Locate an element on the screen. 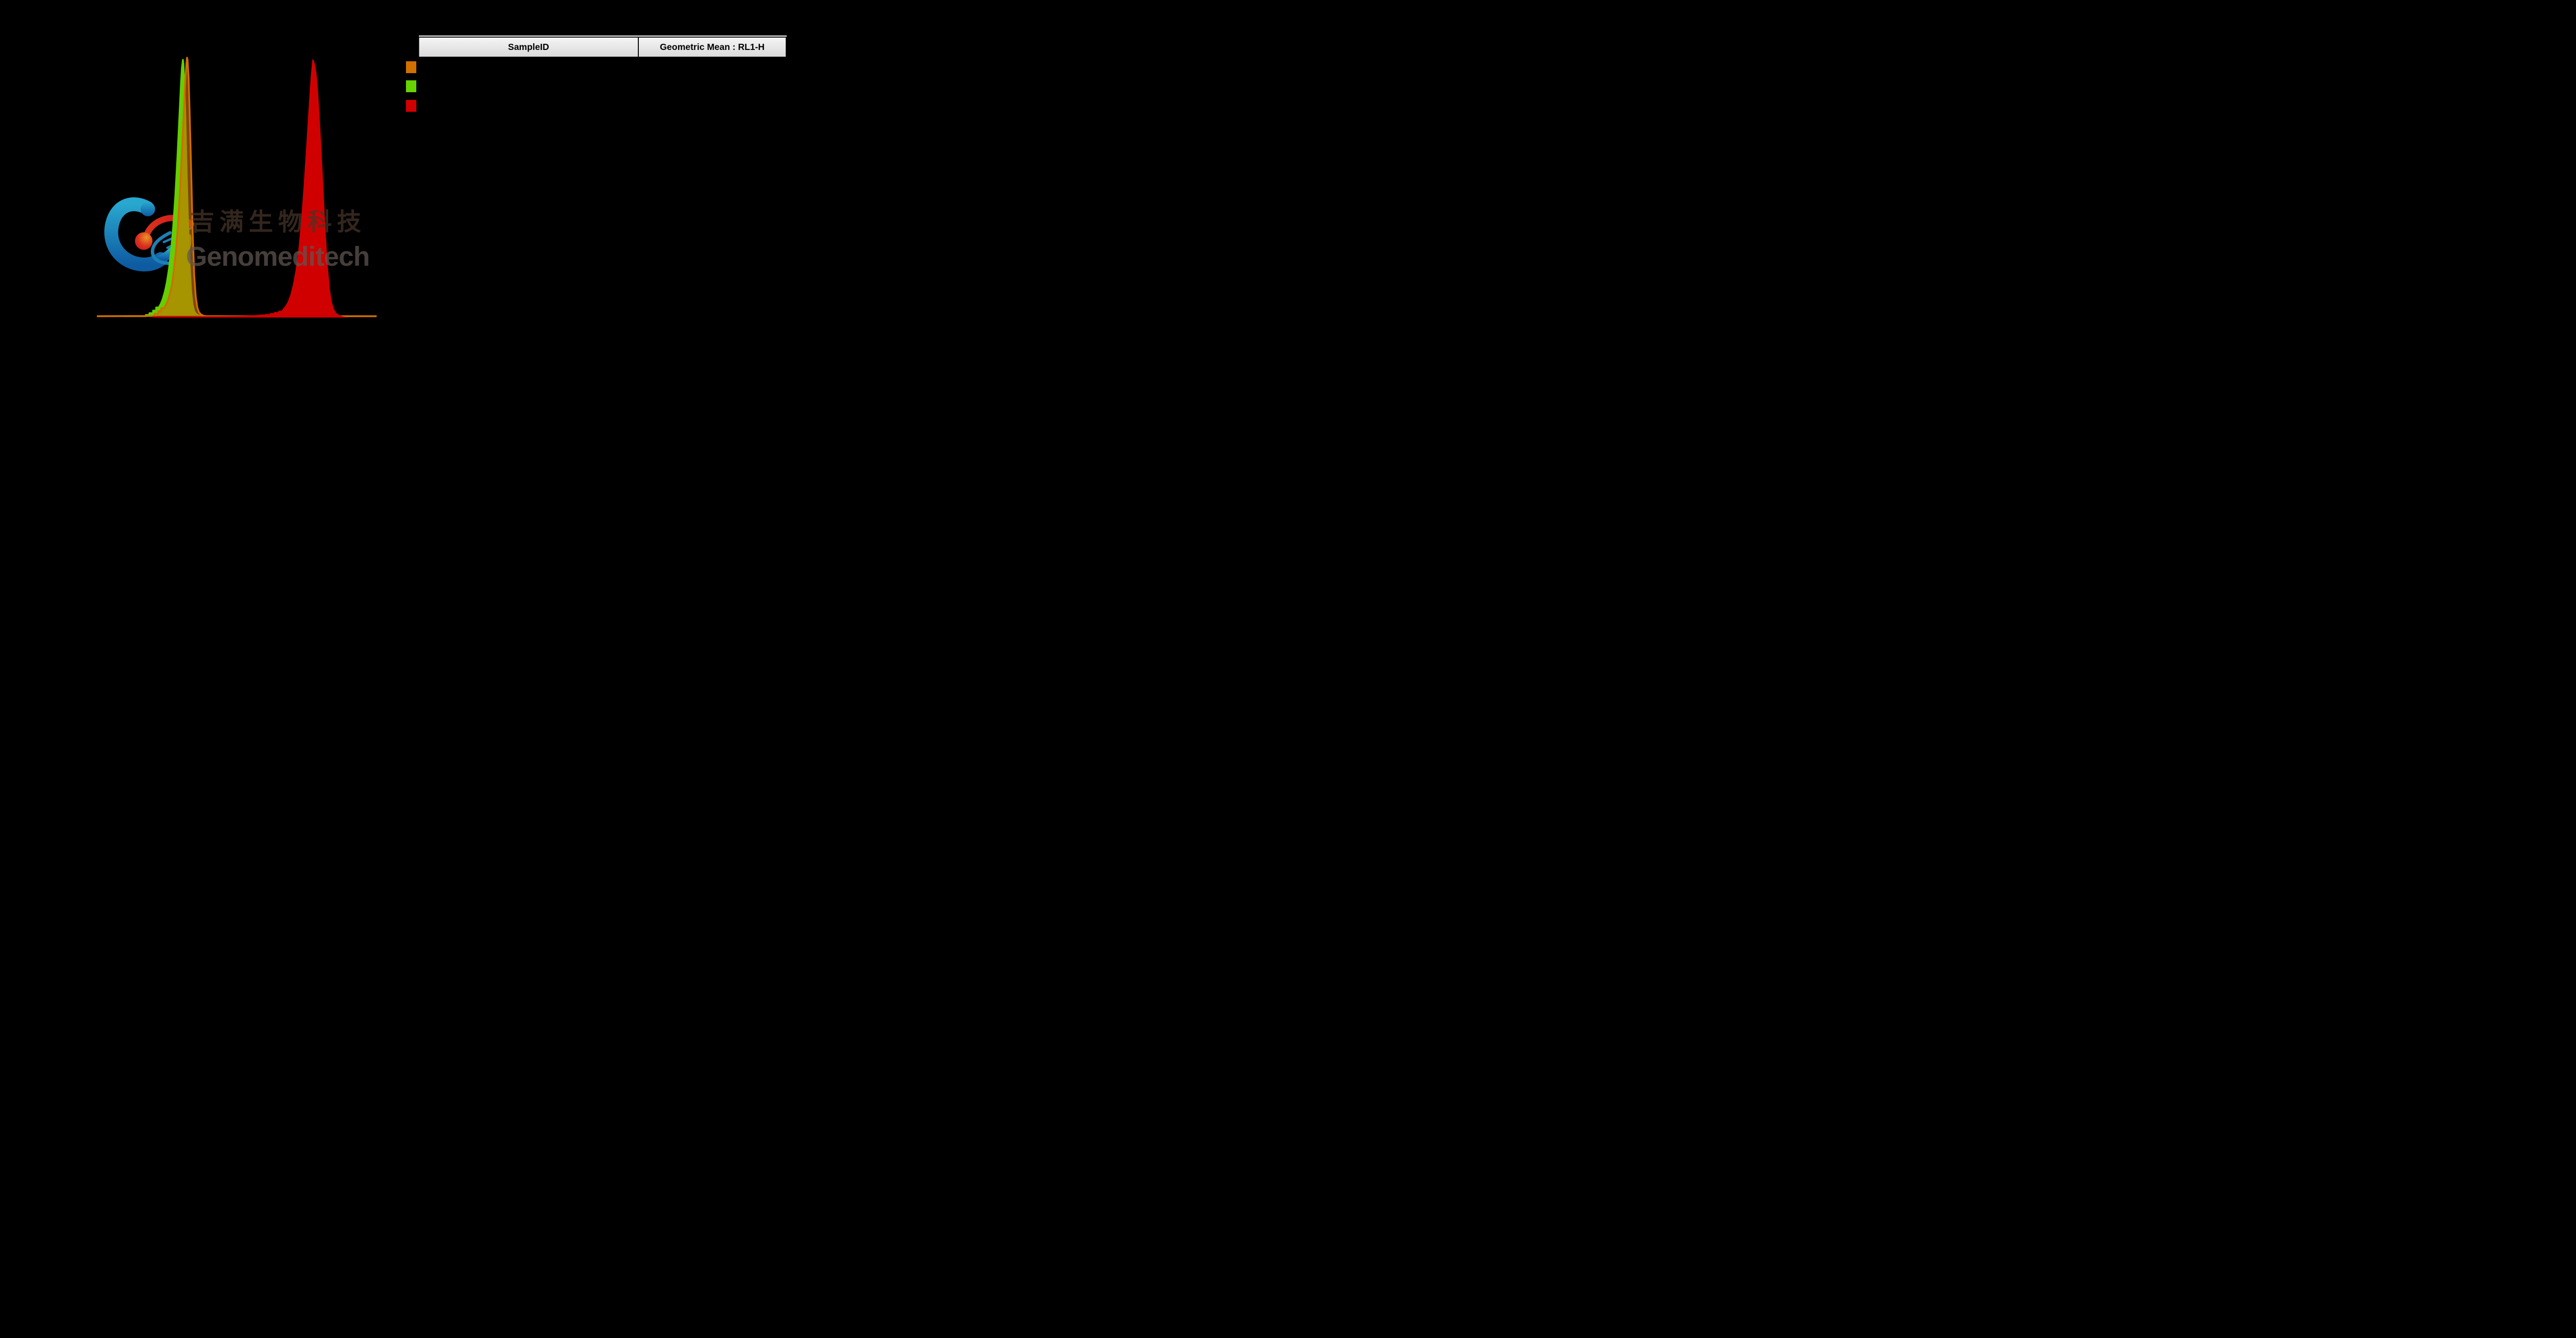  histogram-chart is located at coordinates (236, 187).